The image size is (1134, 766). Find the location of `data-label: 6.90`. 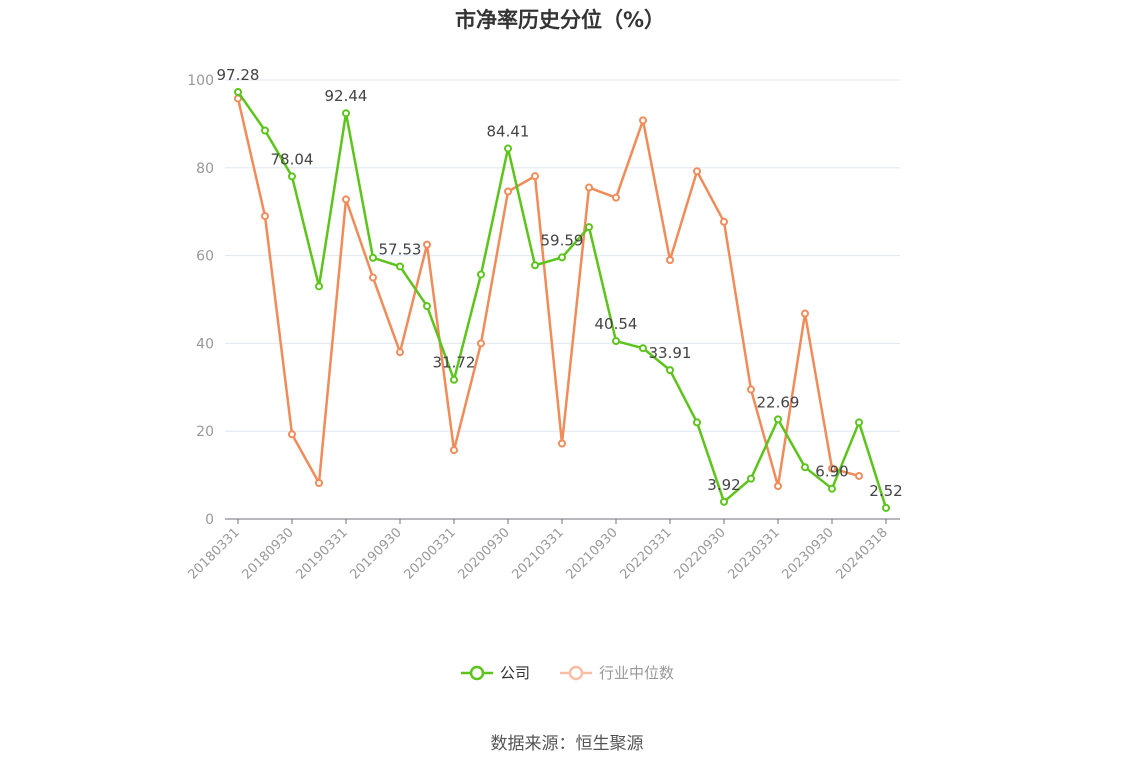

data-label: 6.90 is located at coordinates (831, 472).